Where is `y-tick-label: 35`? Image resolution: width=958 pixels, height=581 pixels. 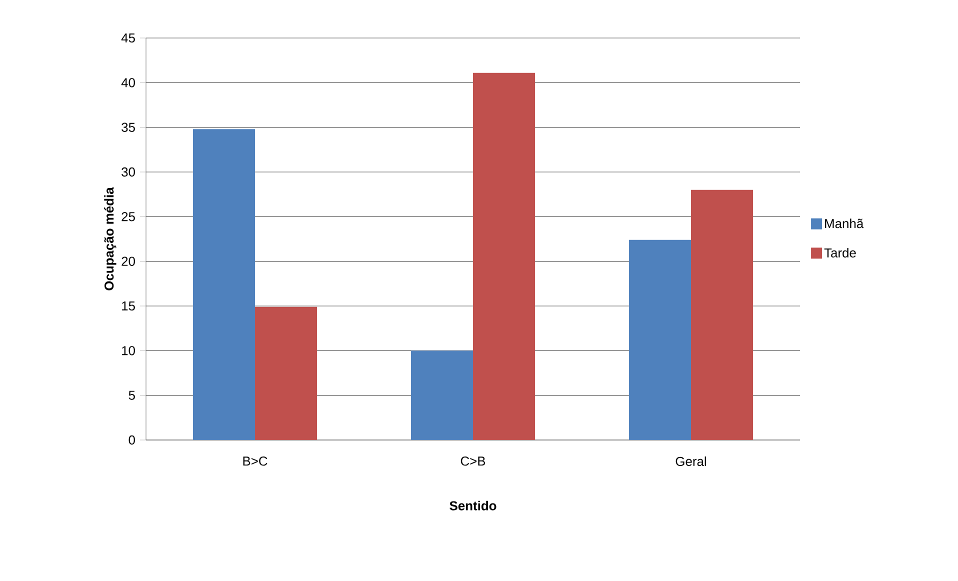 y-tick-label: 35 is located at coordinates (128, 127).